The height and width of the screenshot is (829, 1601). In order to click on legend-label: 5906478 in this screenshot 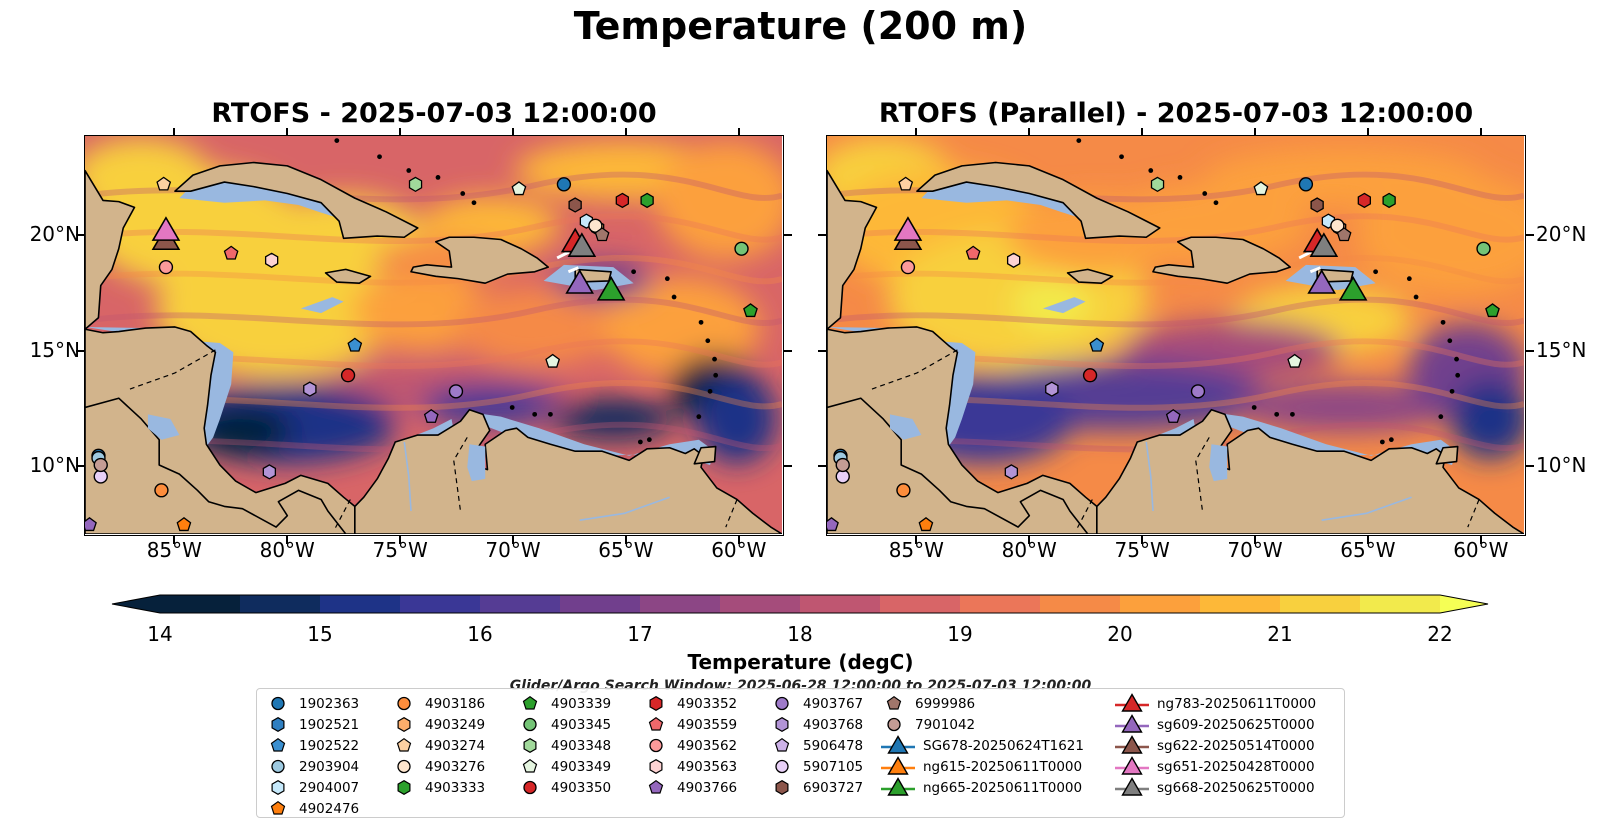, I will do `click(833, 745)`.